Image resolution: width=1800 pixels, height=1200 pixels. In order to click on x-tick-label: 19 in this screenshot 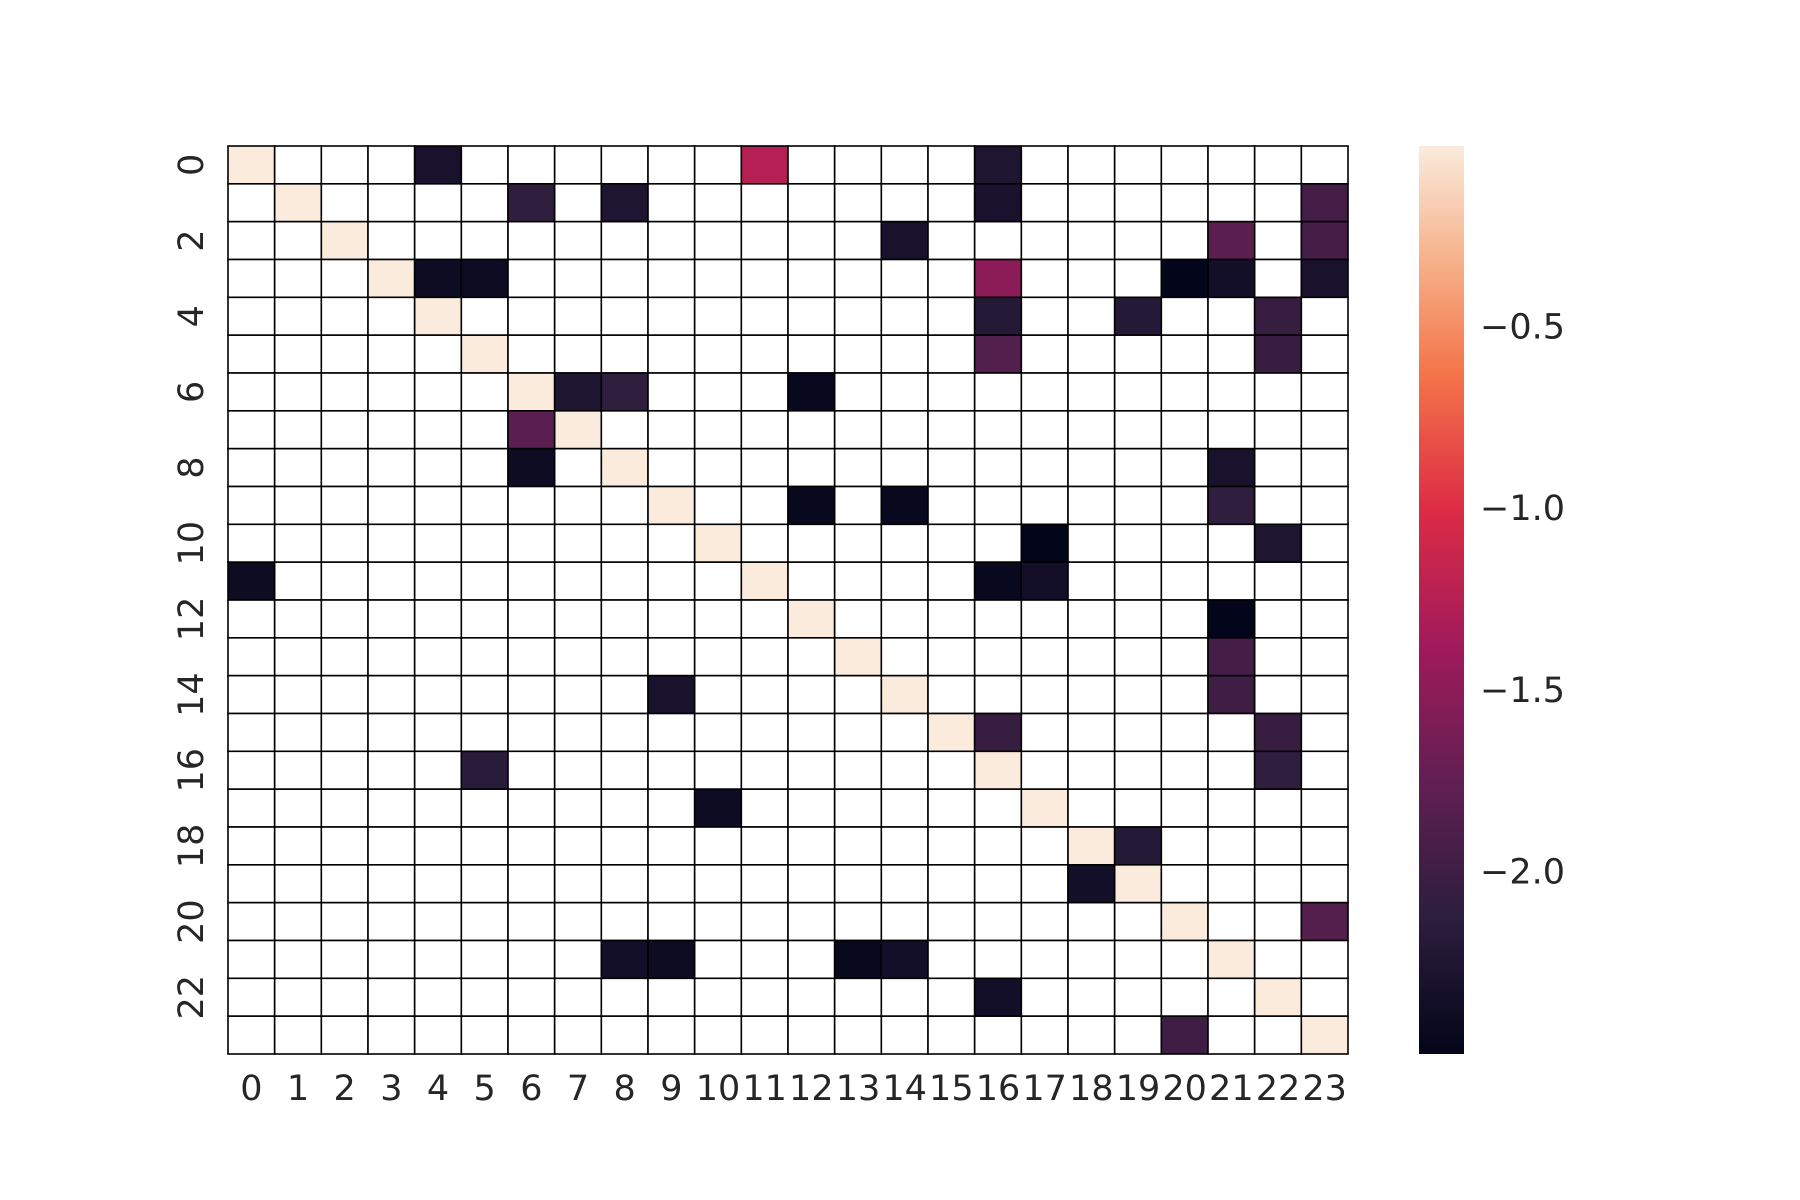, I will do `click(1138, 1089)`.